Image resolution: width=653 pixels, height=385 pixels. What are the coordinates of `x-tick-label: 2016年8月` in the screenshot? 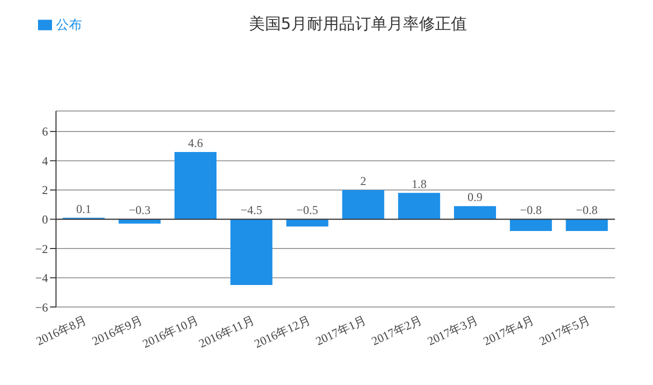 It's located at (61, 330).